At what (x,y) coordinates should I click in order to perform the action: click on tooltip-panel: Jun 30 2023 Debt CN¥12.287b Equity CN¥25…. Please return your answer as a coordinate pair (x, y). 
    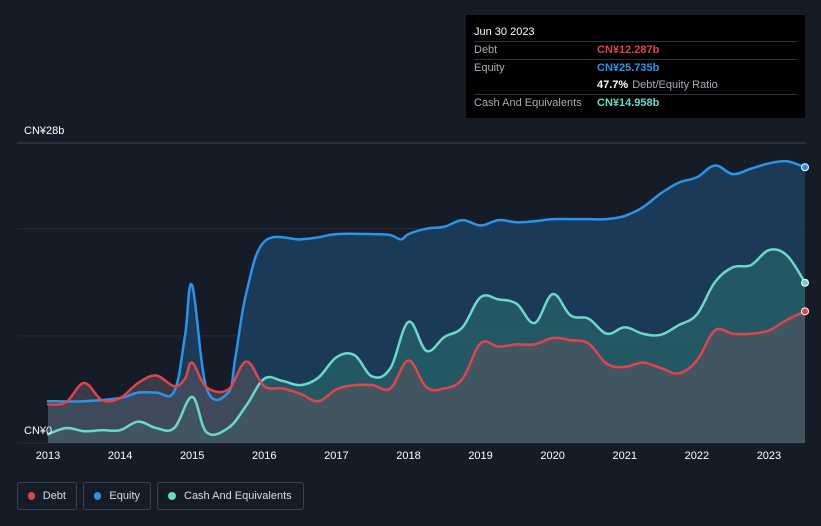
    Looking at the image, I should click on (635, 66).